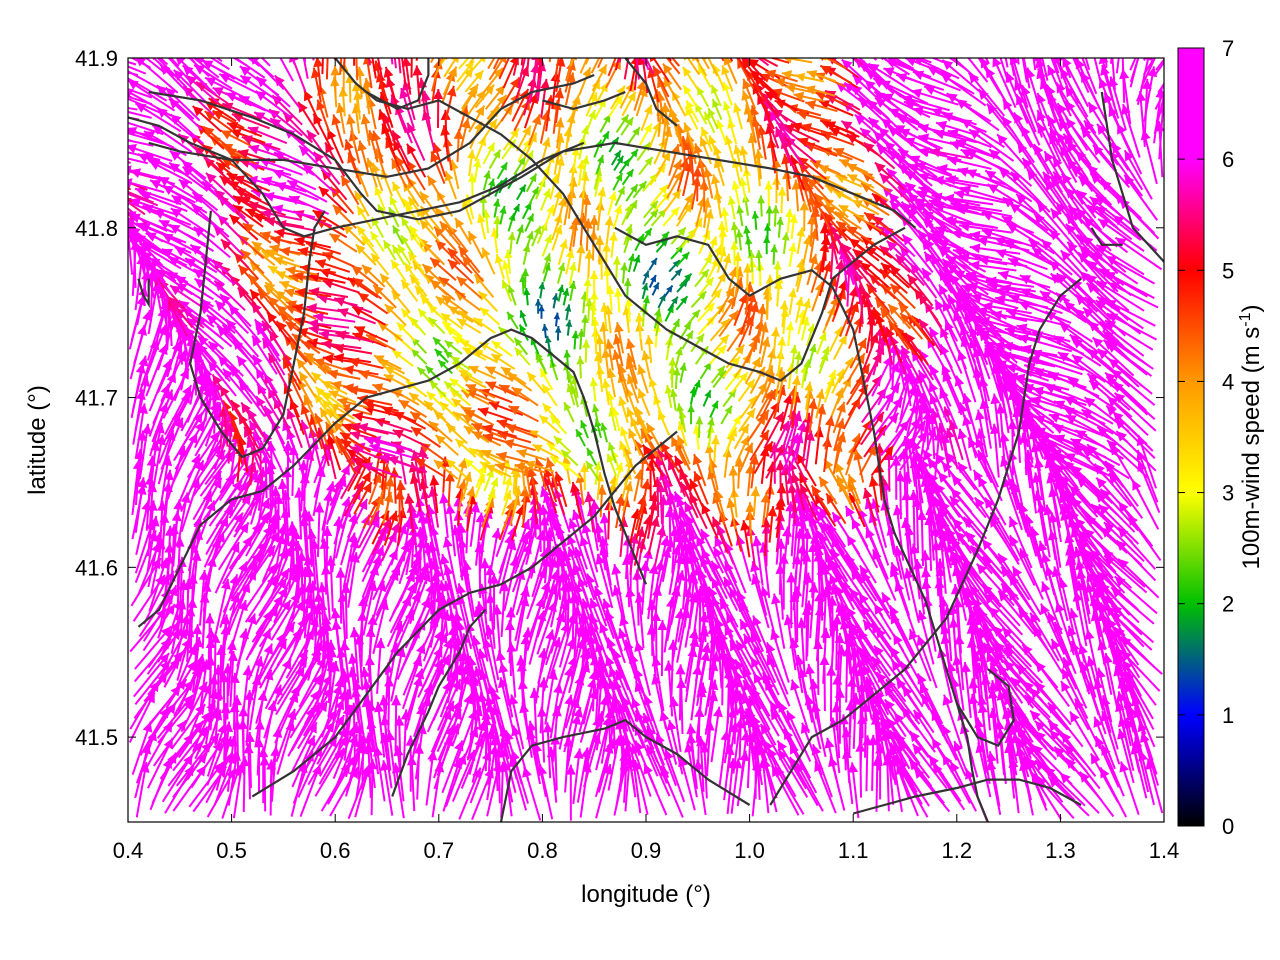 Image resolution: width=1280 pixels, height=960 pixels. Describe the element at coordinates (128, 850) in the screenshot. I see `x-tick-label: 0.4` at that location.